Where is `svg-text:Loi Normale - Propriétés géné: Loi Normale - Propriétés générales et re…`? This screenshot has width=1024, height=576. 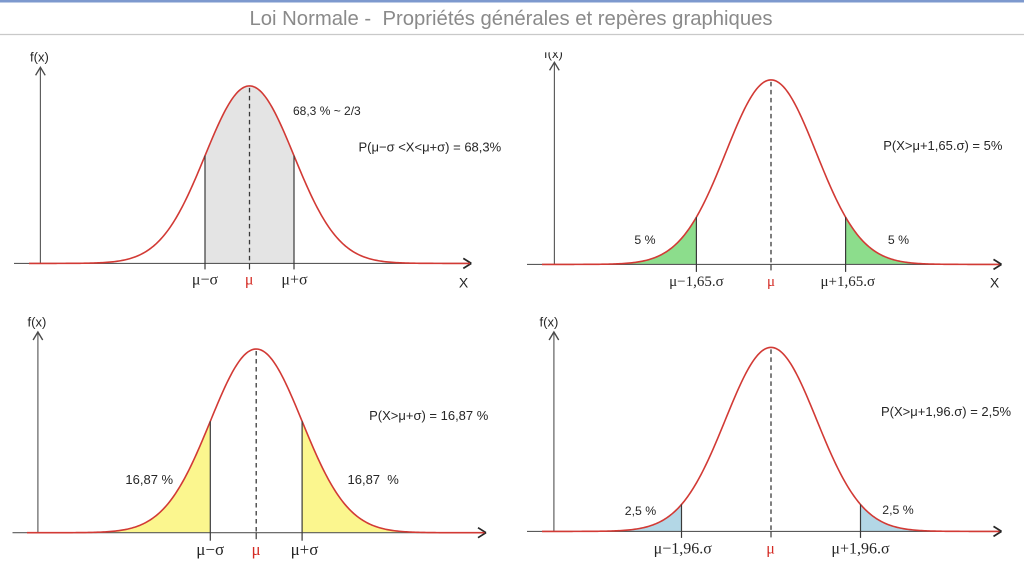
svg-text:Loi Normale - Propriétés géné: Loi Normale - Propriétés générales et re… is located at coordinates (510, 19).